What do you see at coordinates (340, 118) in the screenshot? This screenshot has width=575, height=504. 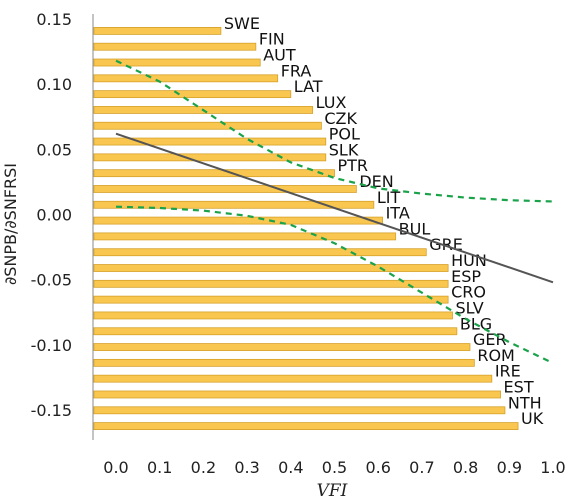 I see `bar-label-czk: CZK` at bounding box center [340, 118].